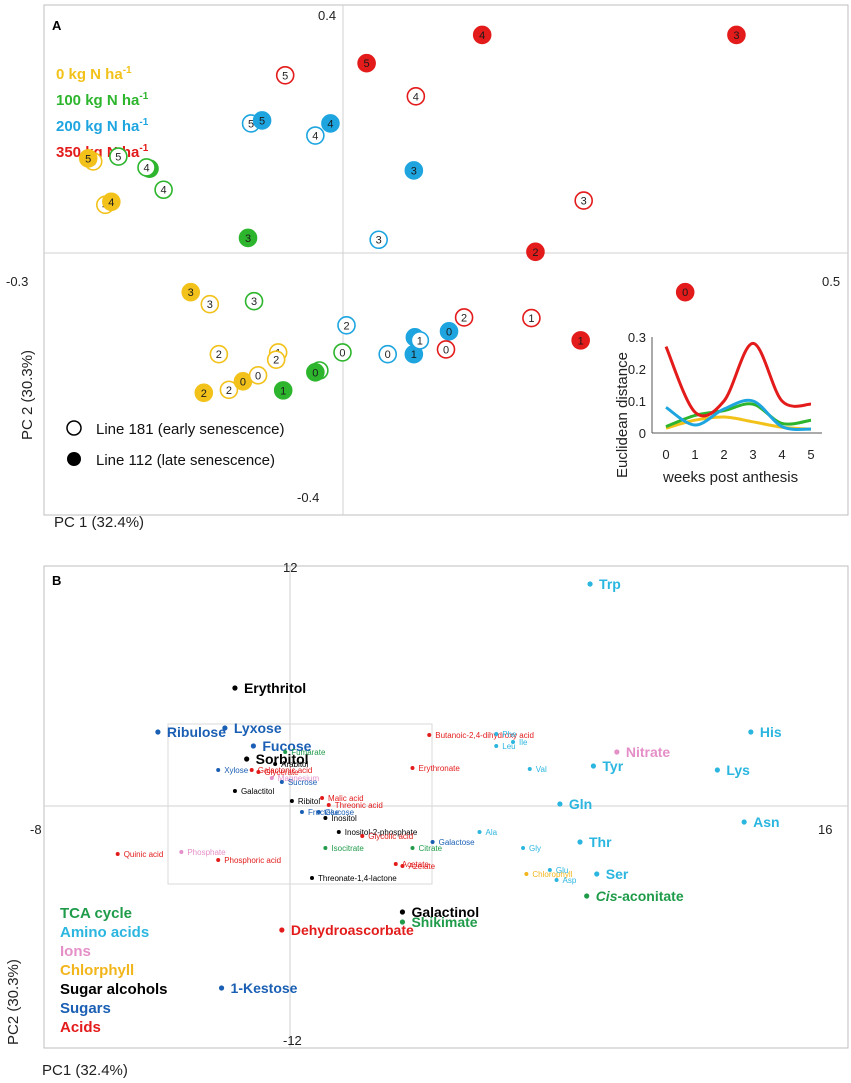  I want to click on metabolite-label: Erythronate, so click(440, 768).